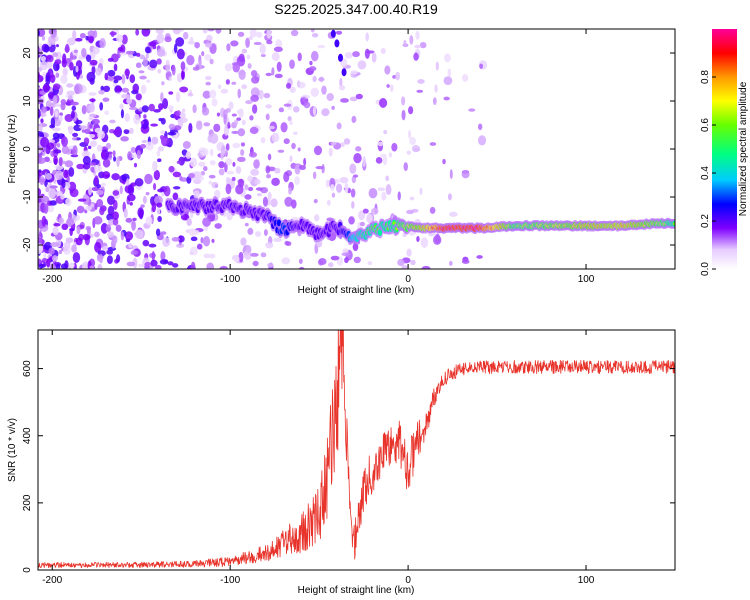  What do you see at coordinates (52, 279) in the screenshot?
I see `x-tick-label: -200` at bounding box center [52, 279].